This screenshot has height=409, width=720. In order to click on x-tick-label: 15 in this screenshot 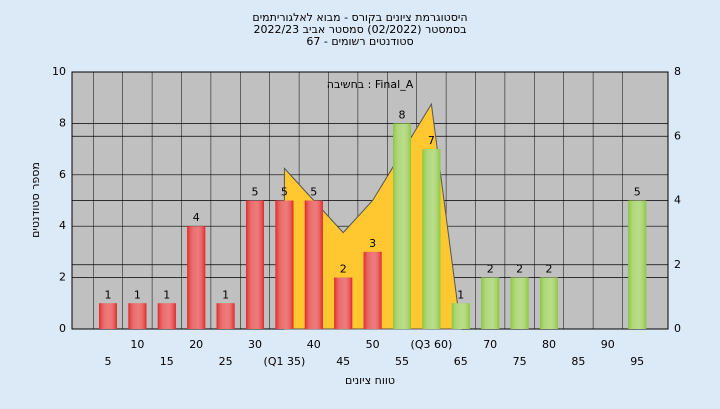, I will do `click(167, 361)`.